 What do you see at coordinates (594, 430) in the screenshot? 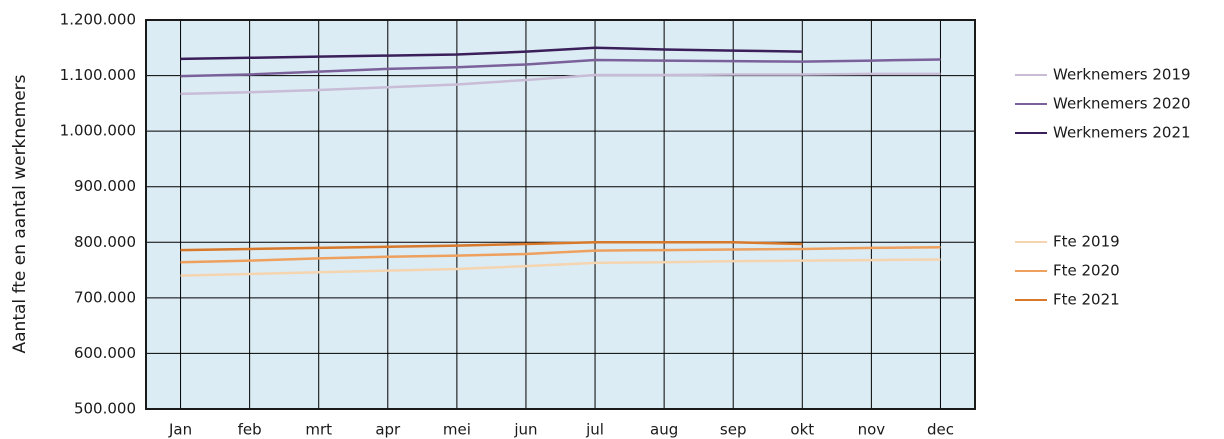
I see `x-tick-label: jul` at bounding box center [594, 430].